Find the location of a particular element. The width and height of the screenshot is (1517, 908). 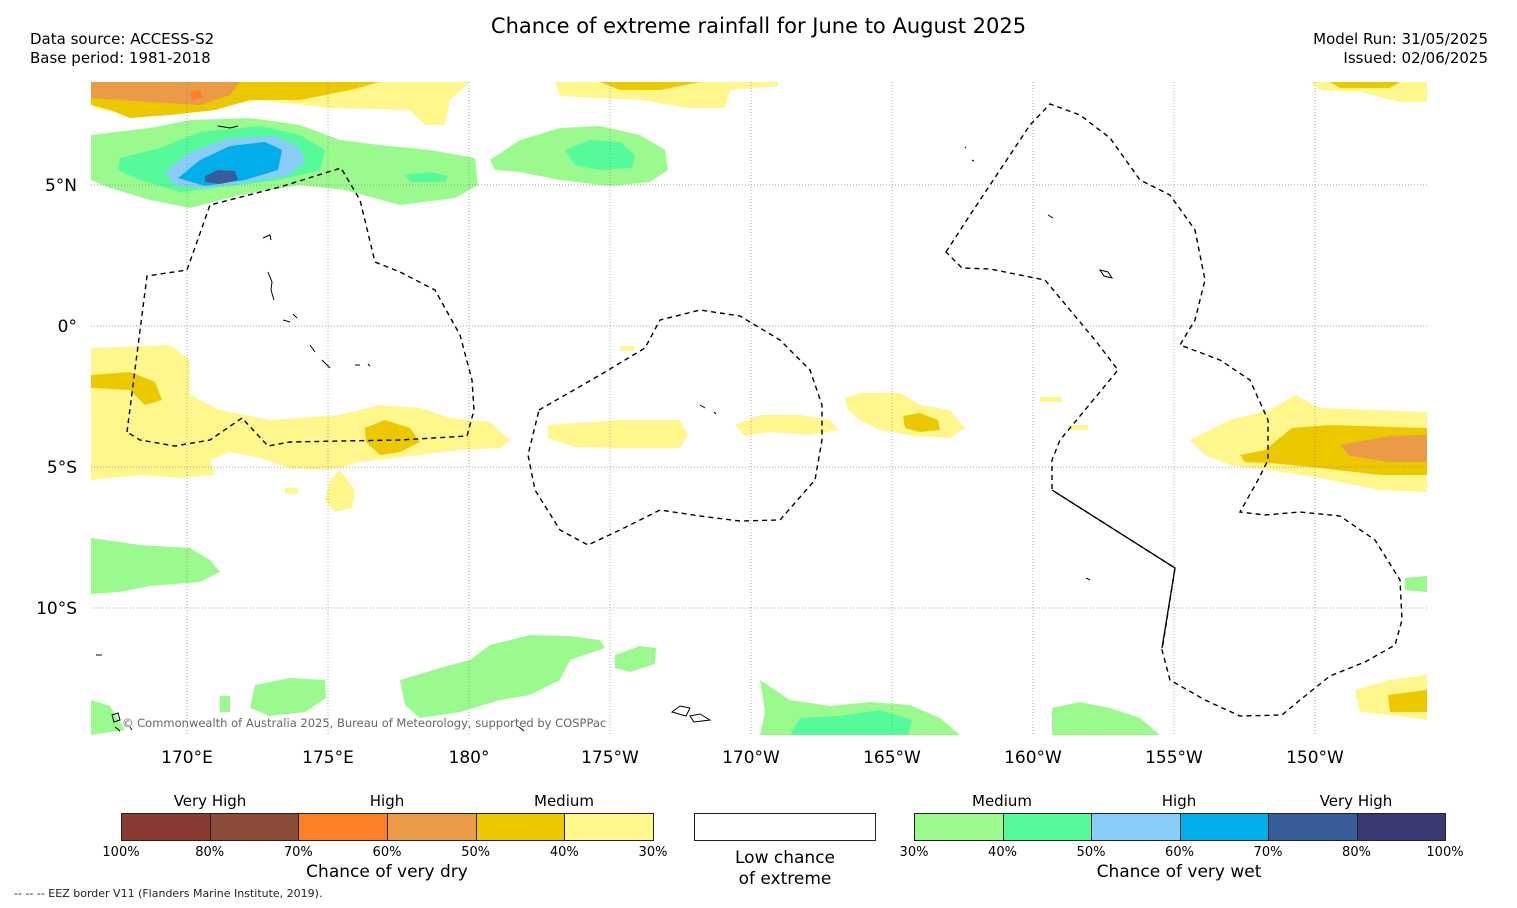

latitude-label: 5°N is located at coordinates (61, 186).